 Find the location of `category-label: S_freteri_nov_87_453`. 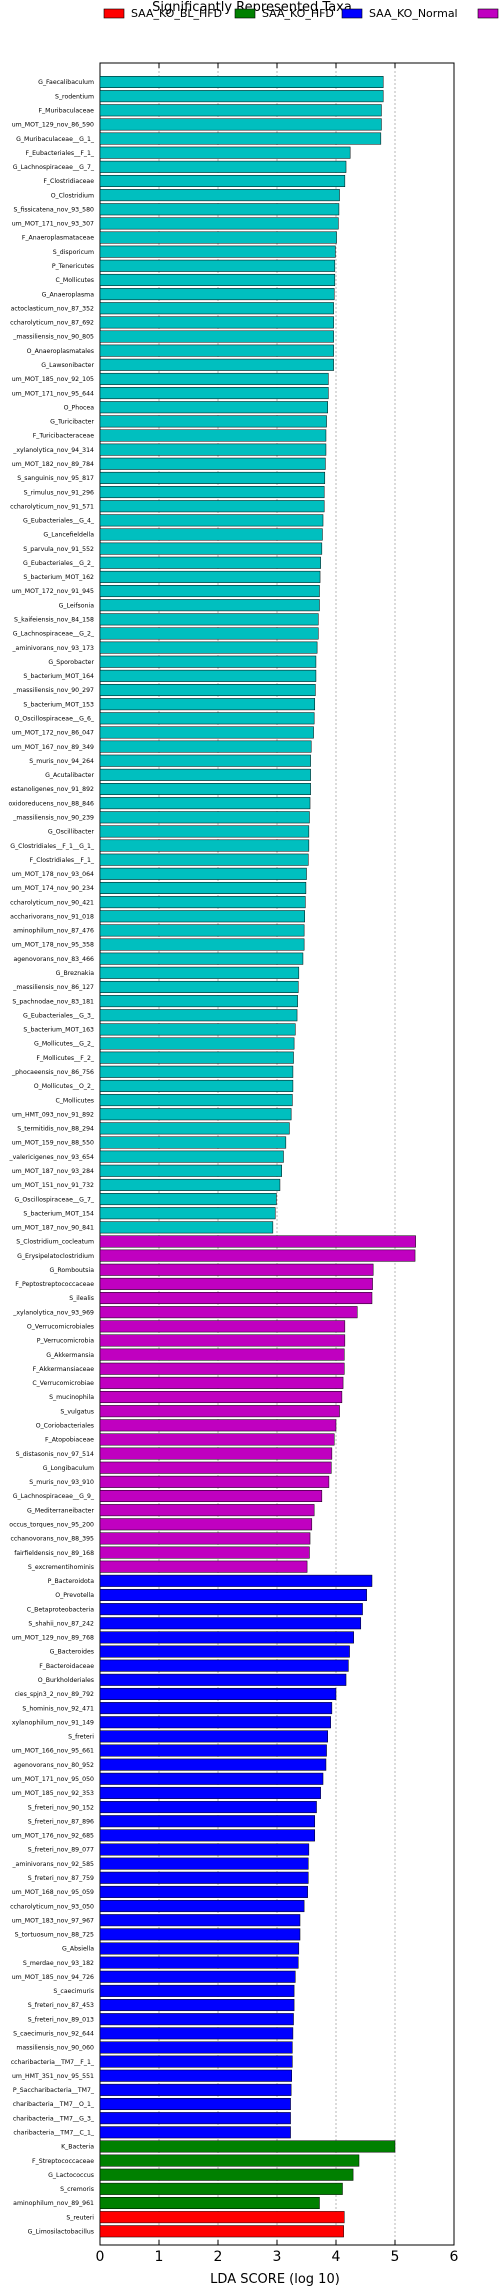

category-label: S_freteri_nov_87_453 is located at coordinates (61, 2005).